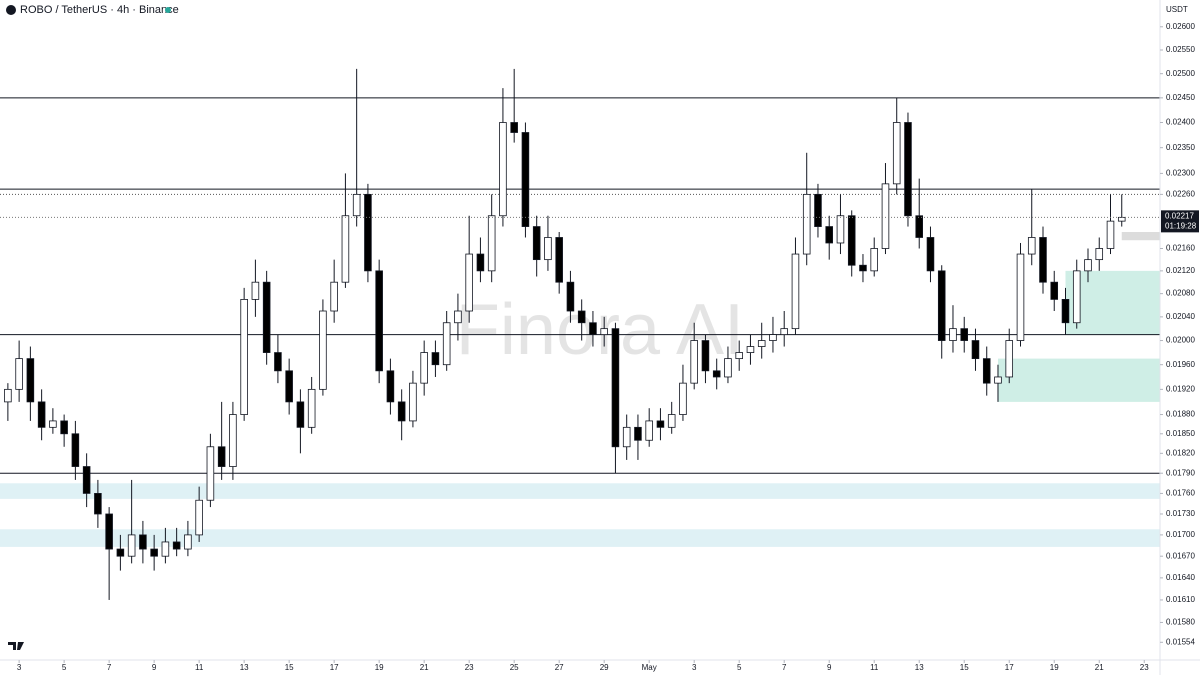 Image resolution: width=1200 pixels, height=675 pixels. Describe the element at coordinates (1180, 534) in the screenshot. I see `y-tick-label: 0.01700` at that location.